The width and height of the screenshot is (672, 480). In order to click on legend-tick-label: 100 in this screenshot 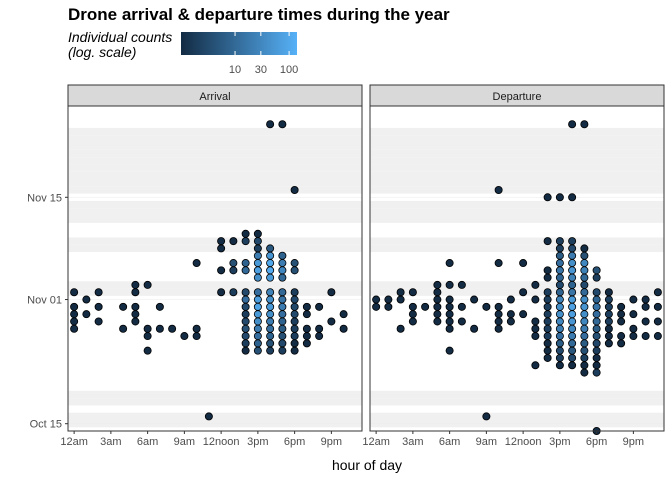, I will do `click(289, 70)`.